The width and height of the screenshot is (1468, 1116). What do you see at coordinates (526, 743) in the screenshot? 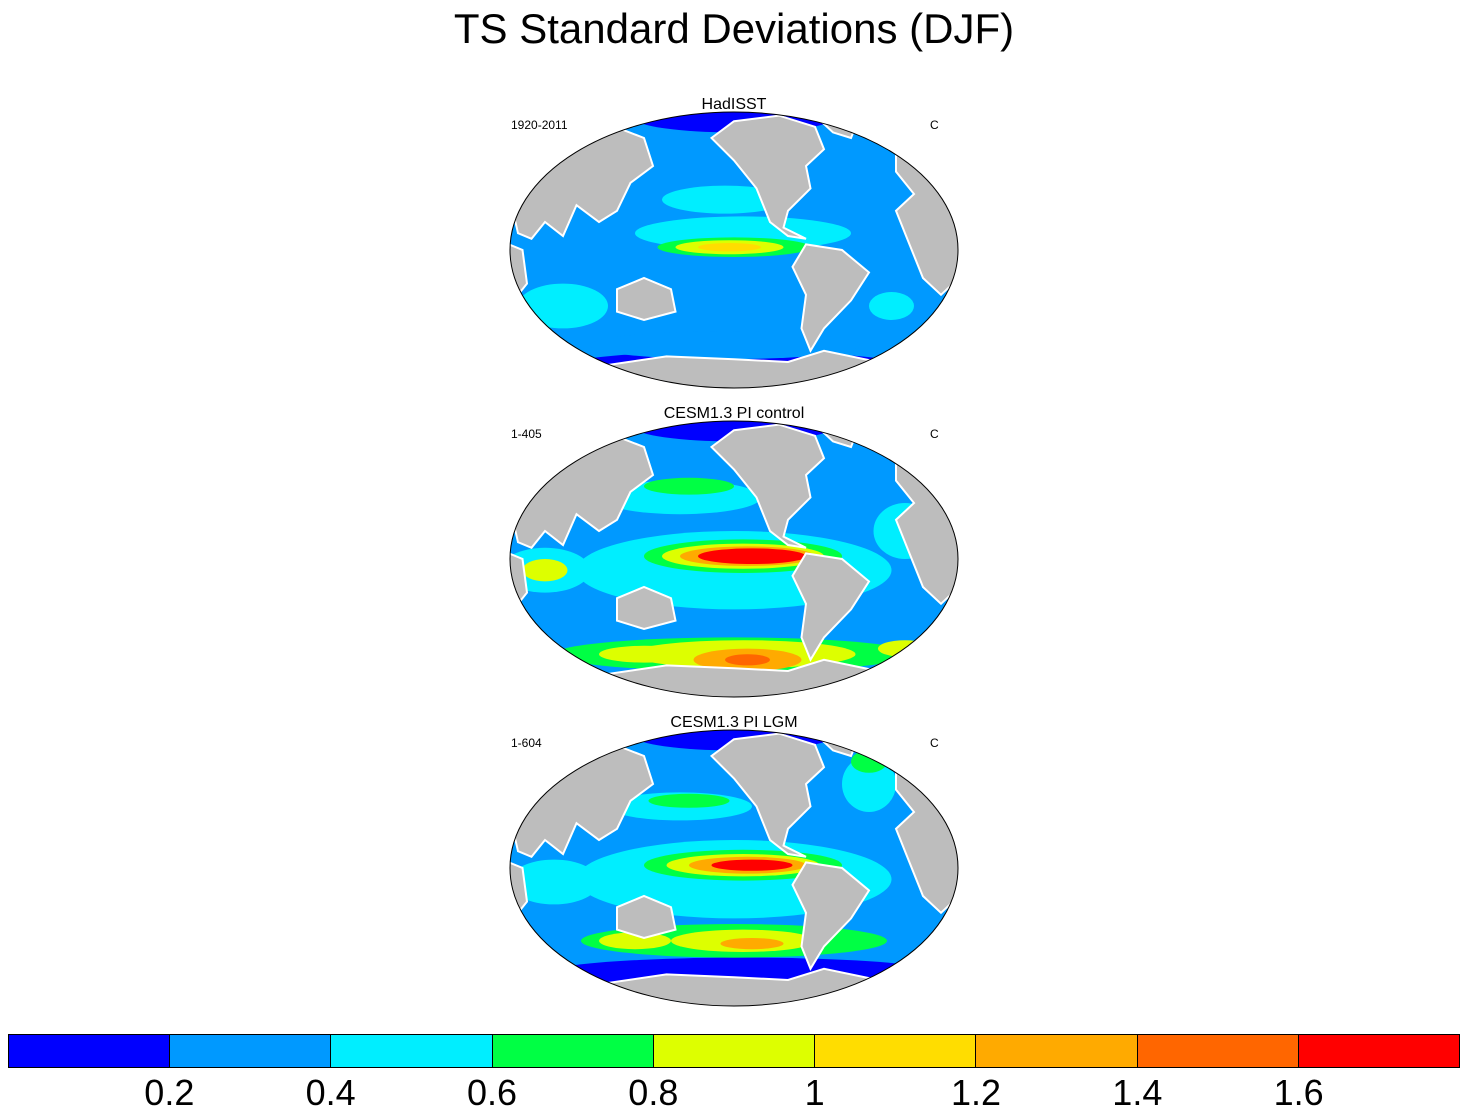
I see `panel-period: 1-604` at bounding box center [526, 743].